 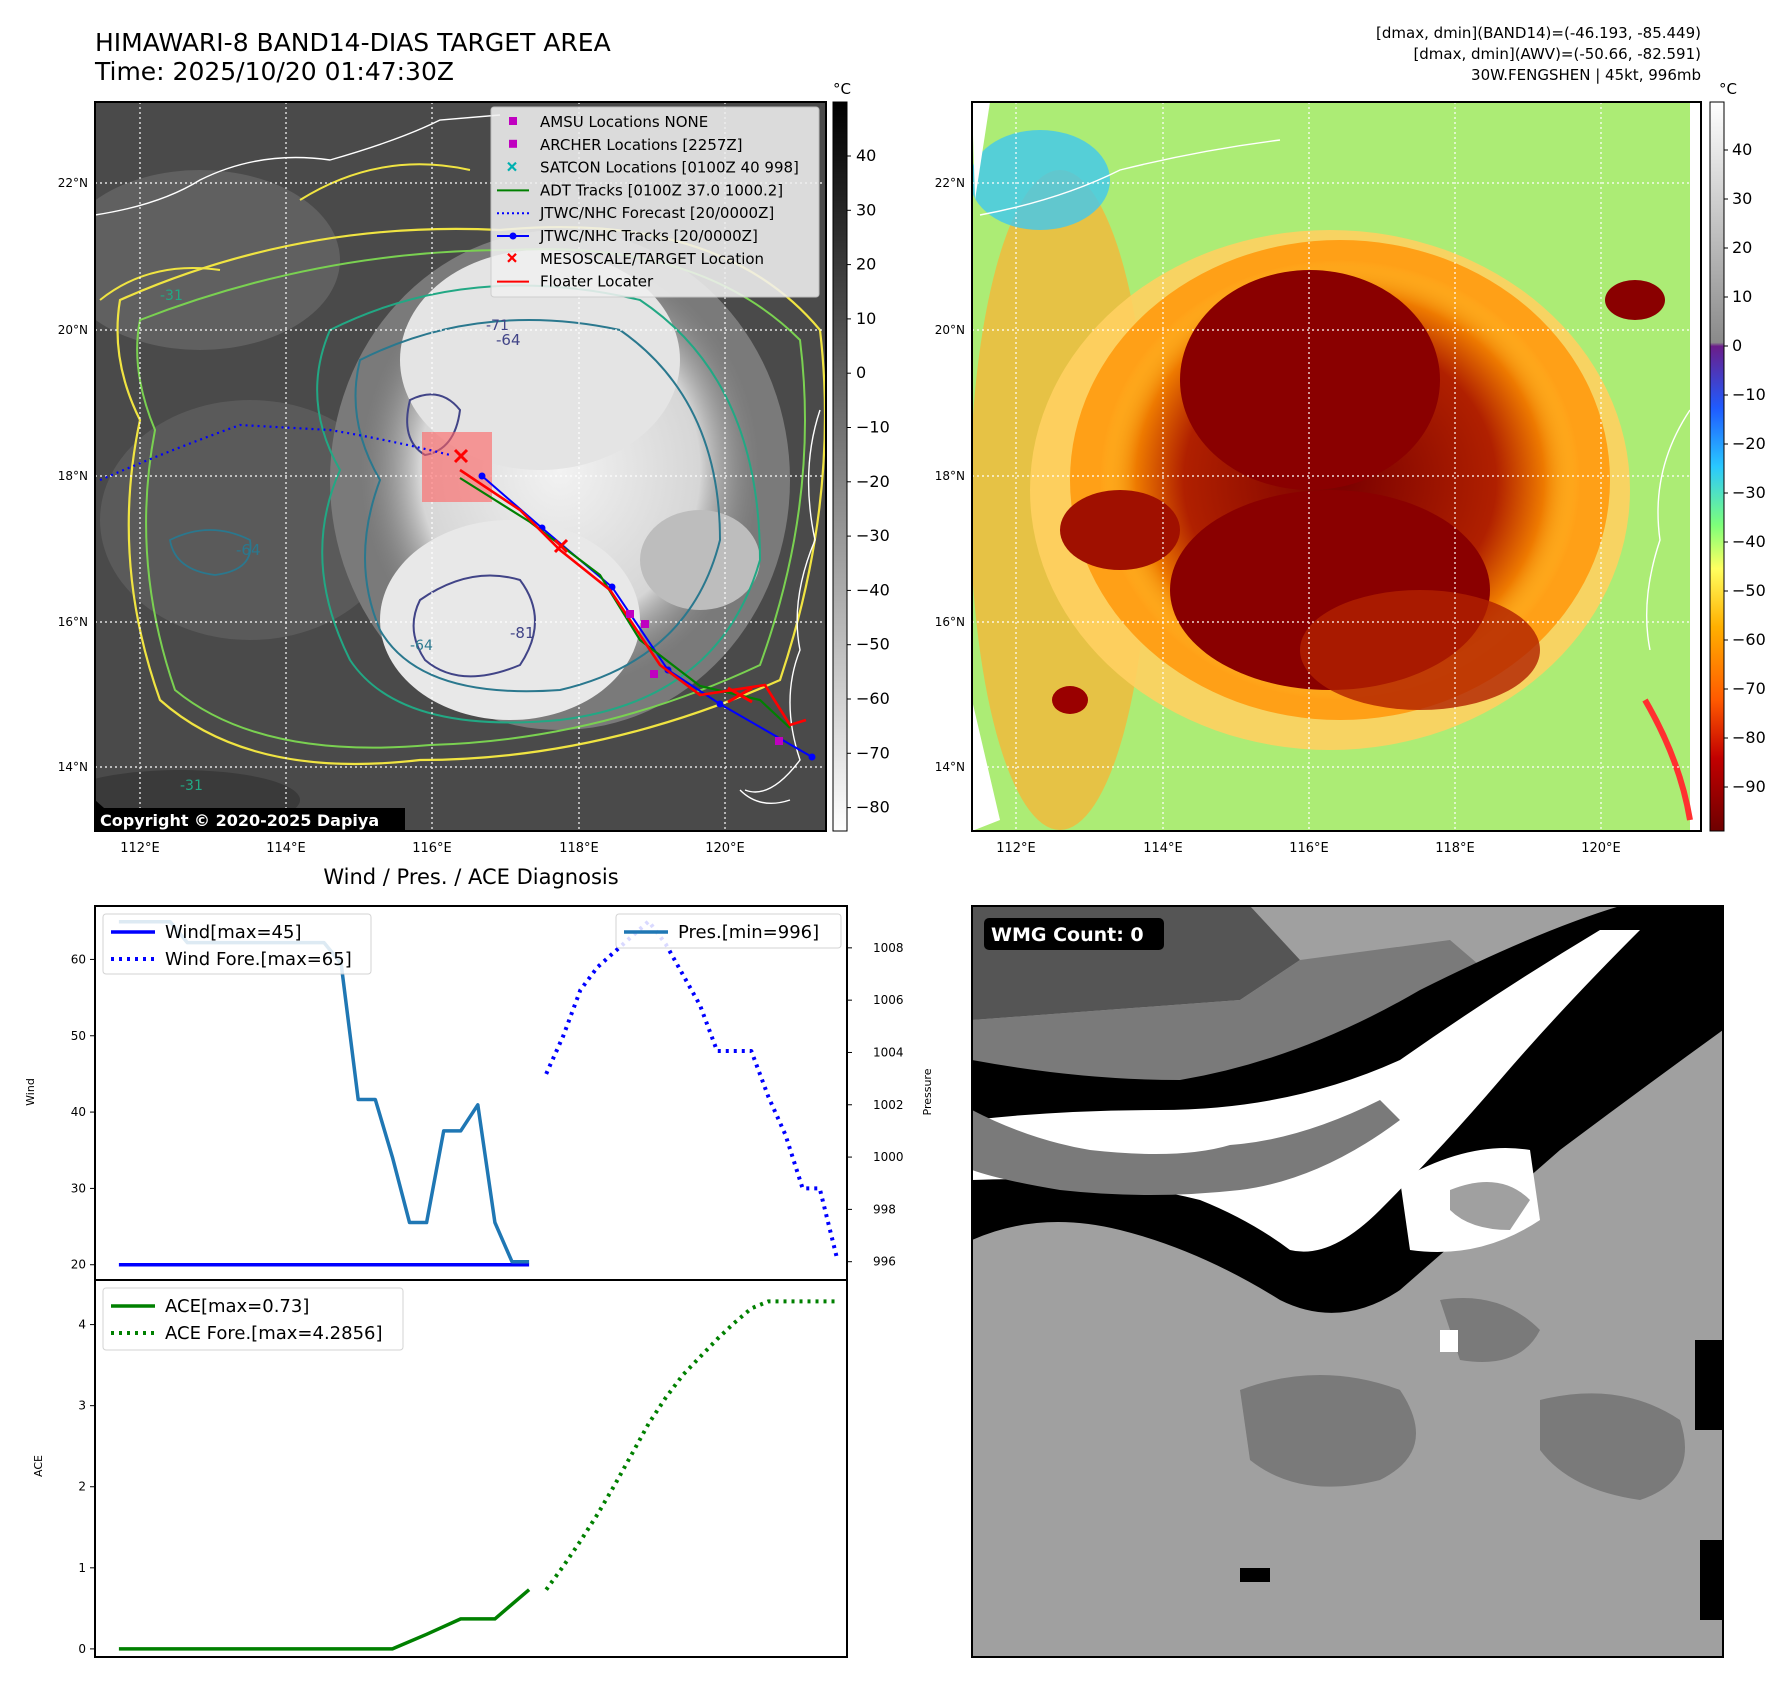 What do you see at coordinates (641, 145) in the screenshot?
I see `legend-label: ARCHER Locations [2257Z]` at bounding box center [641, 145].